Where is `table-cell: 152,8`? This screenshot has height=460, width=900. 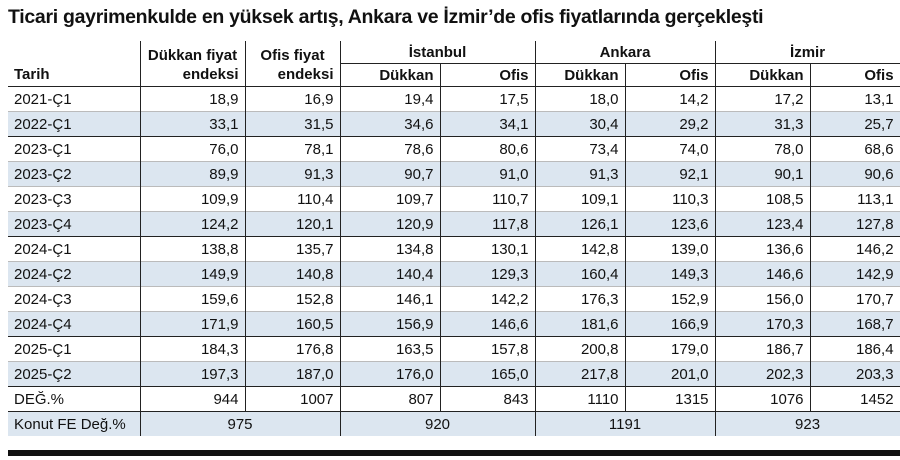 table-cell: 152,8 is located at coordinates (292, 299).